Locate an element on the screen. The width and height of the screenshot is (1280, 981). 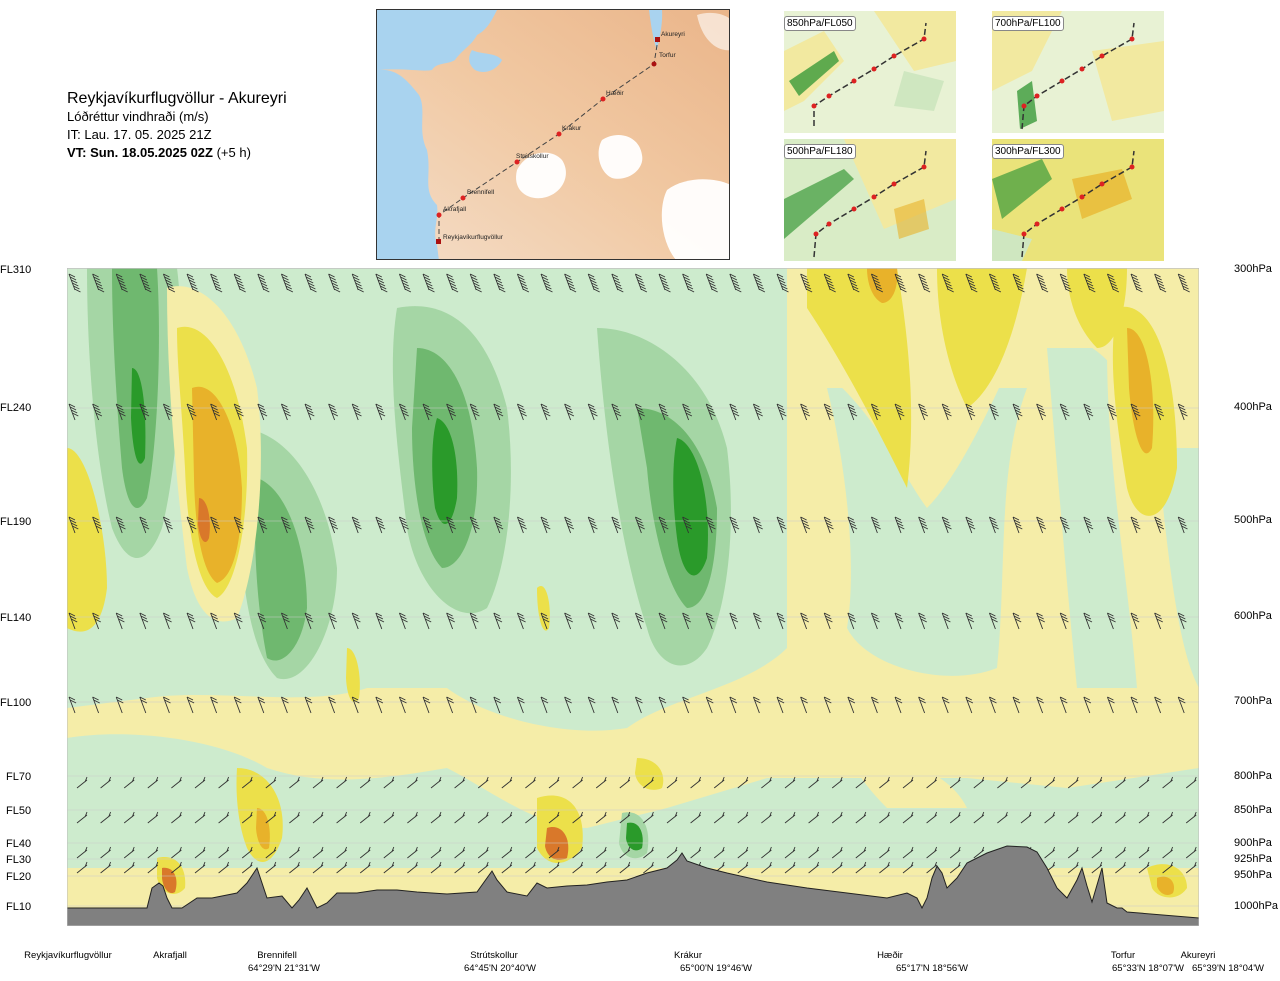
route-title: Reykjavíkurflugvöllur - Akureyri is located at coordinates (177, 98).